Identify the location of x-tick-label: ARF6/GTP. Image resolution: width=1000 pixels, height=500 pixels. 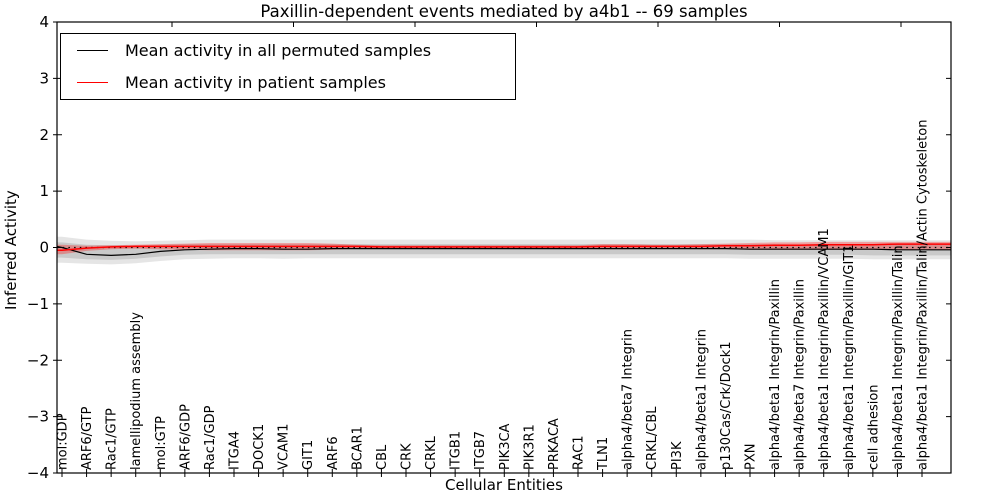
(87, 438).